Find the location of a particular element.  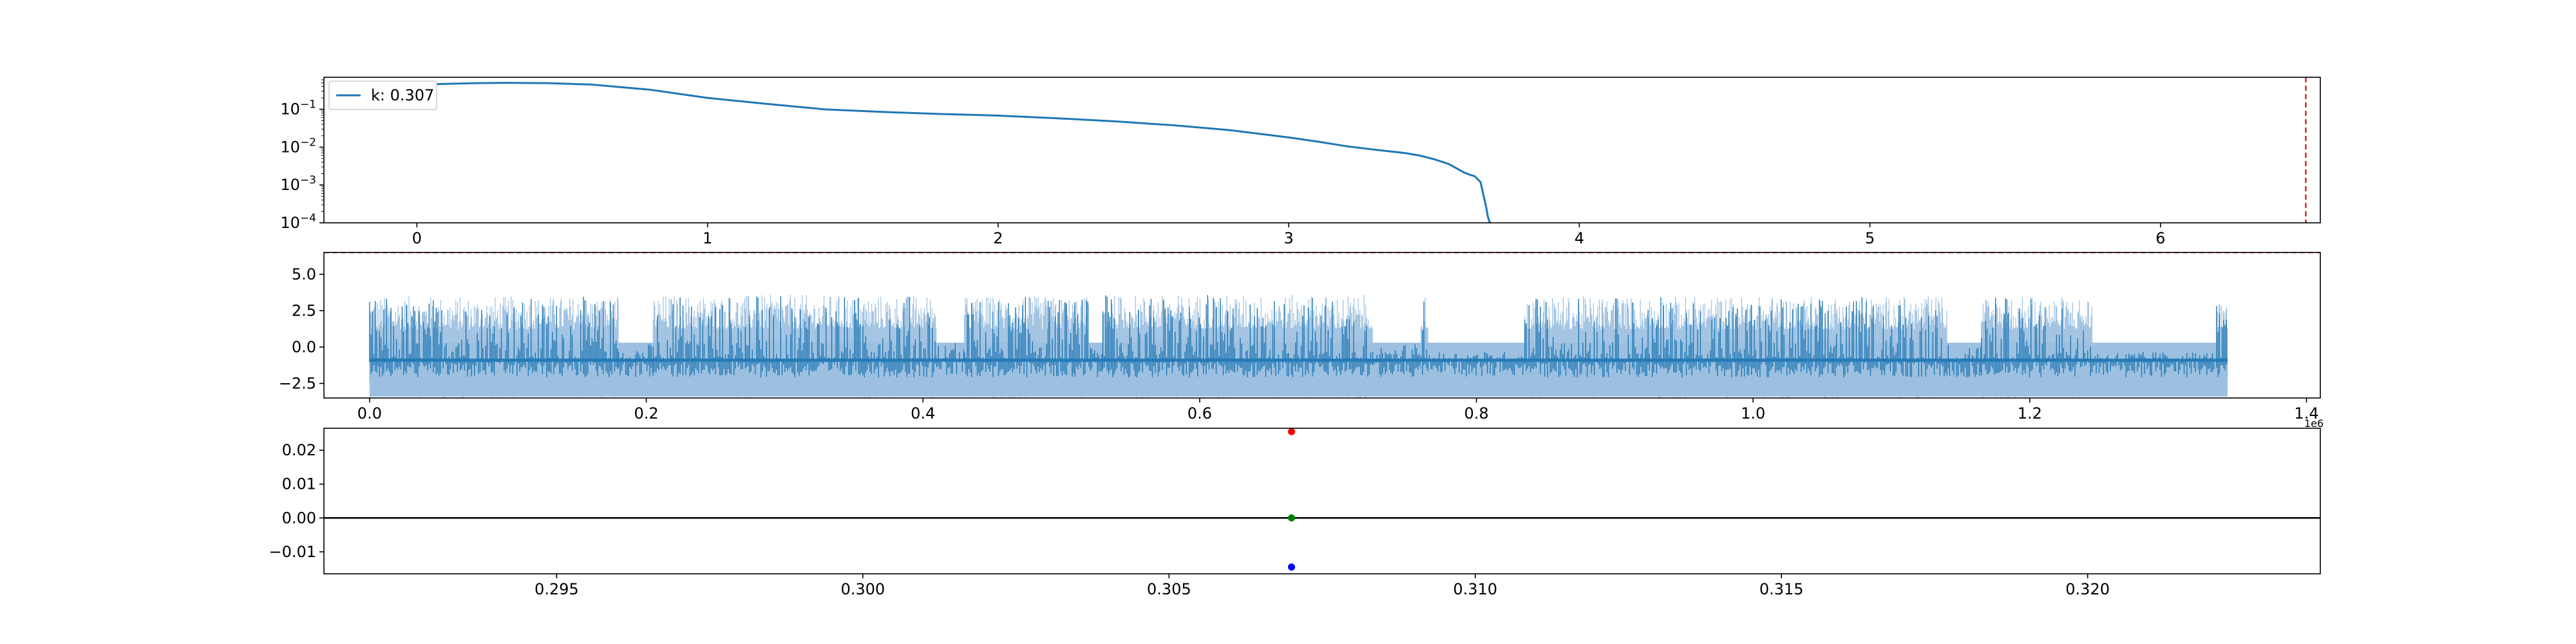

y-tick-exponent: −1 is located at coordinates (308, 105).